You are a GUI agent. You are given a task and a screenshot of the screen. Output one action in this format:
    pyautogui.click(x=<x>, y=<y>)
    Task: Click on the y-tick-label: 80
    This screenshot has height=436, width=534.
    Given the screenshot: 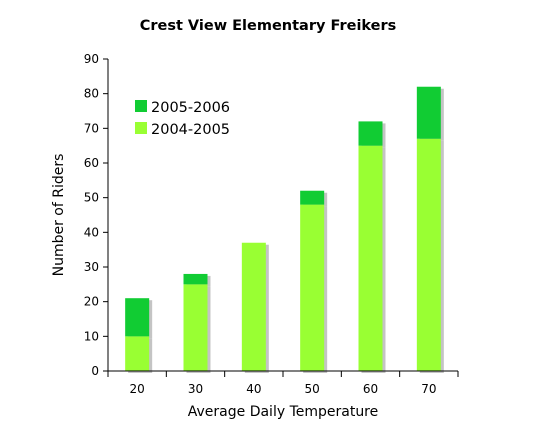 What is the action you would take?
    pyautogui.click(x=91, y=94)
    